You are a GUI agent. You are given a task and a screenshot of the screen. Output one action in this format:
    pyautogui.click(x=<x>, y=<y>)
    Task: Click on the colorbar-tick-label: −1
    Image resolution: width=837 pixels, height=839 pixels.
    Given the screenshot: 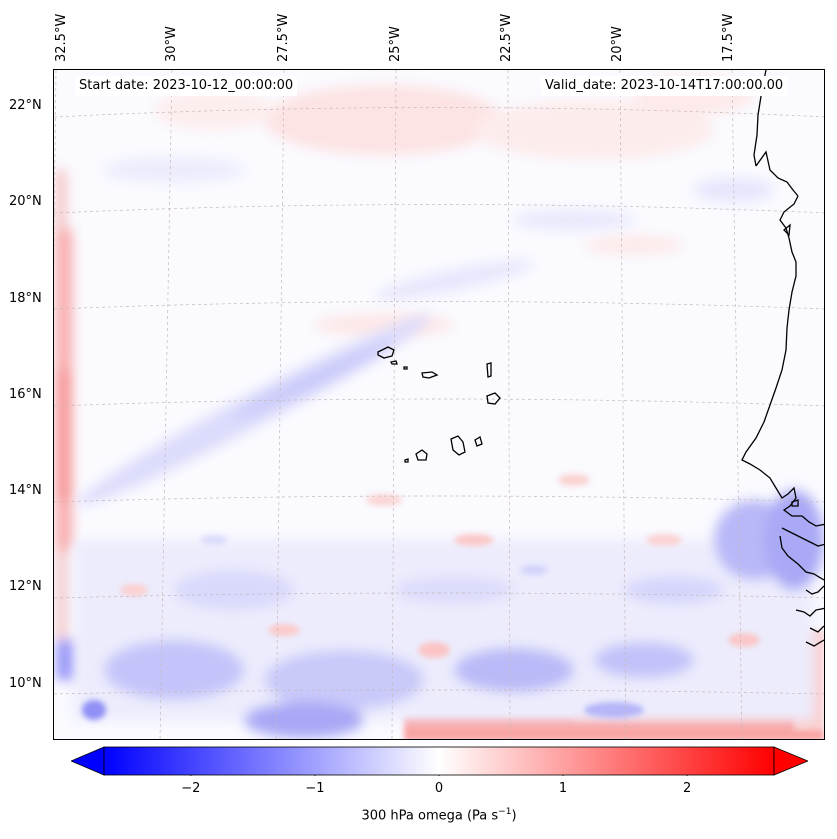 What is the action you would take?
    pyautogui.click(x=315, y=788)
    